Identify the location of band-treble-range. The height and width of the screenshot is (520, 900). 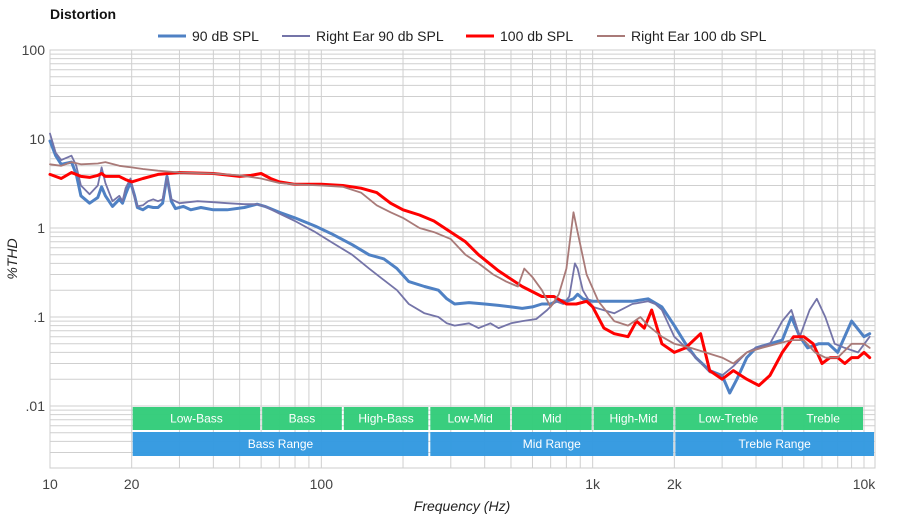
(774, 444).